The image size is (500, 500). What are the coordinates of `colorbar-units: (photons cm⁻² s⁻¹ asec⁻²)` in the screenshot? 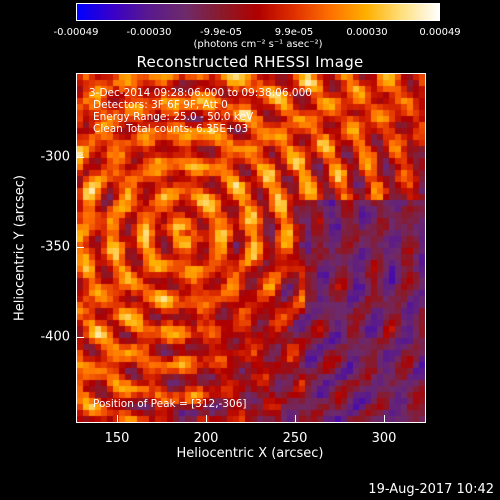 It's located at (258, 44).